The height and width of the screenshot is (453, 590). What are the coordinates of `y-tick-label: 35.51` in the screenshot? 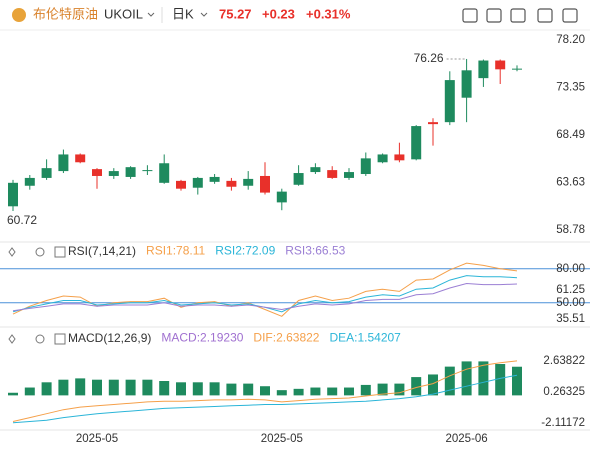 It's located at (570, 319).